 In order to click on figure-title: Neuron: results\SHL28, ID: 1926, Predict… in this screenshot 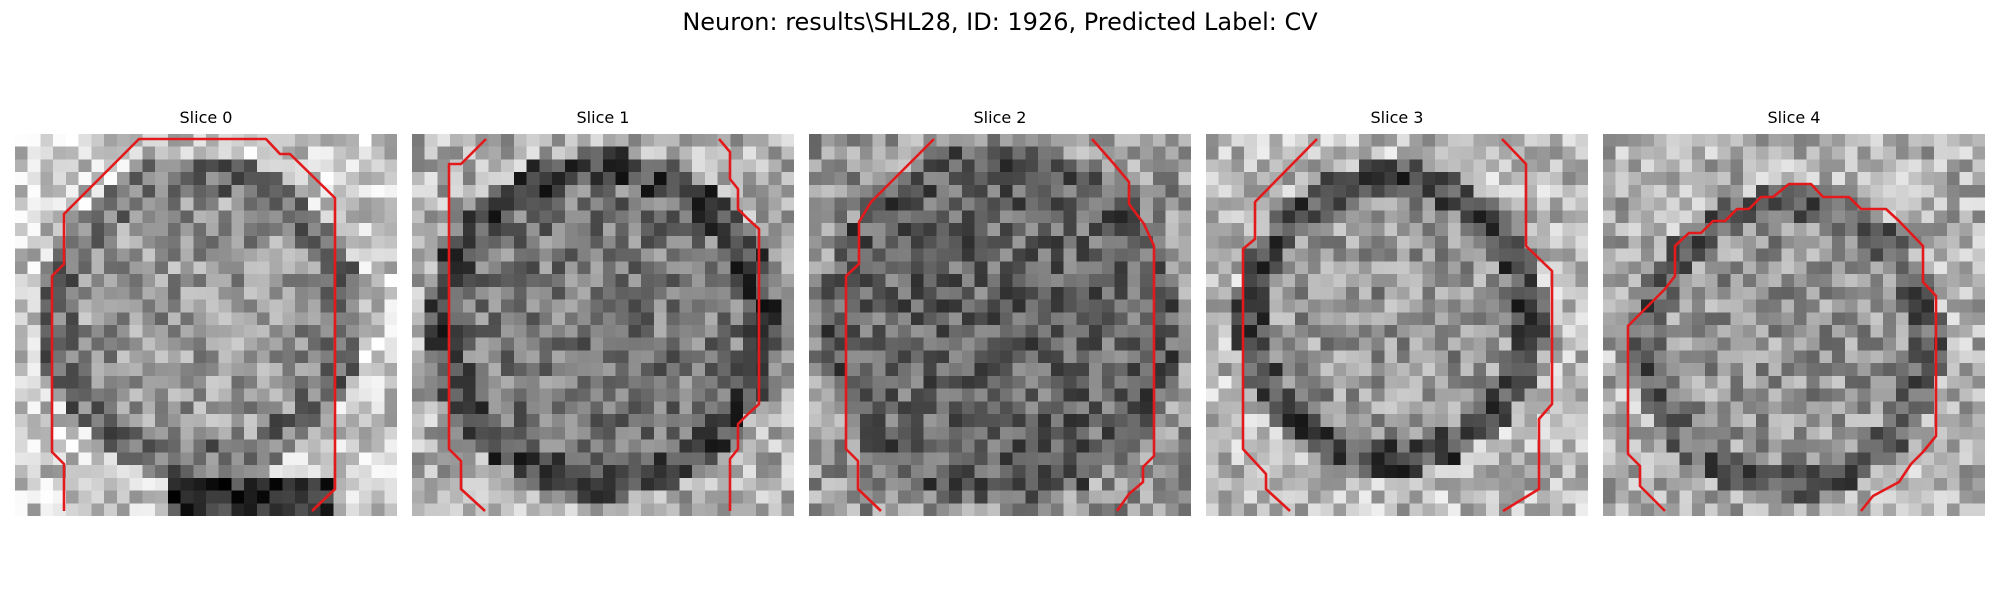, I will do `click(1000, 22)`.